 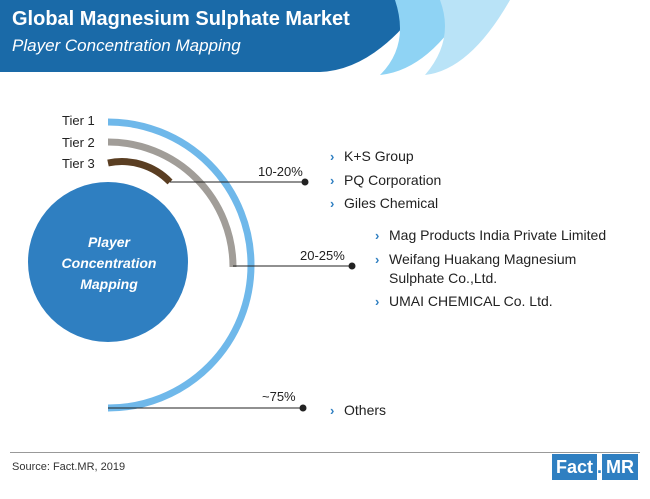 I want to click on page-subtitle: Player Concentration Mapping, so click(x=126, y=45).